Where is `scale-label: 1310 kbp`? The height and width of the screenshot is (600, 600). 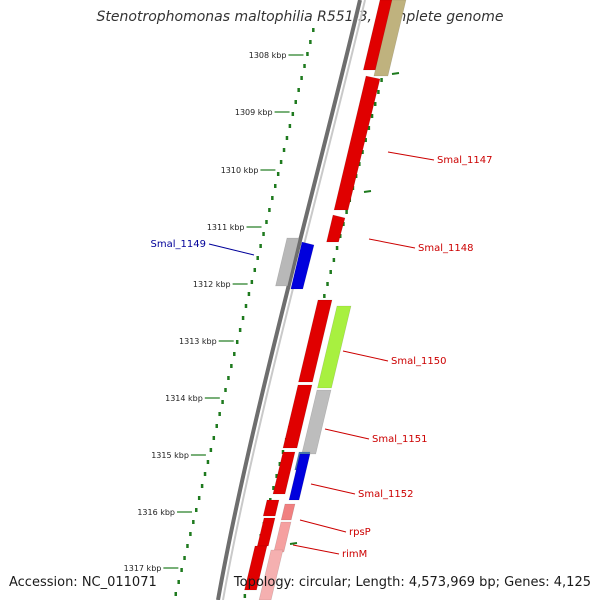
scale-label: 1310 kbp is located at coordinates (240, 170).